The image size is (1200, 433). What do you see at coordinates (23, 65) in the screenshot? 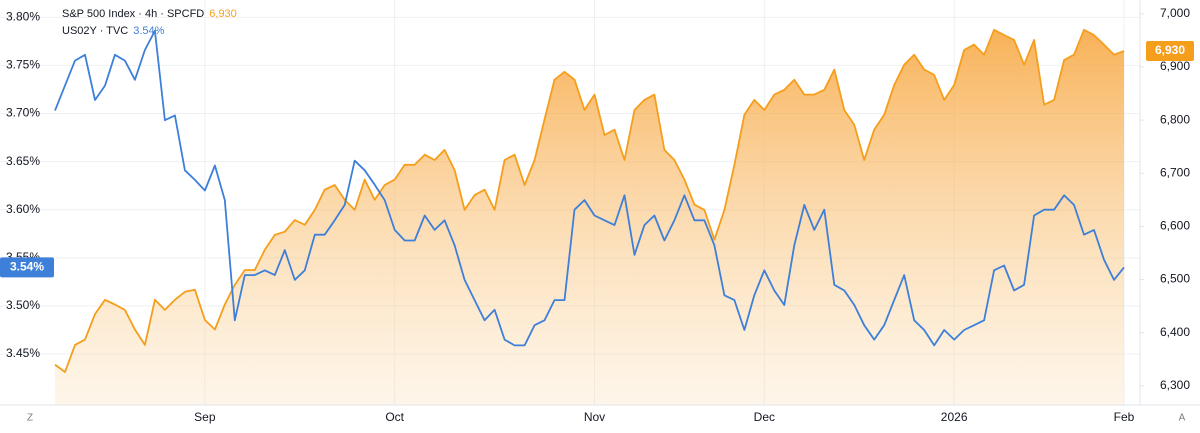
I see `y-tick-label: 3.75%` at bounding box center [23, 65].